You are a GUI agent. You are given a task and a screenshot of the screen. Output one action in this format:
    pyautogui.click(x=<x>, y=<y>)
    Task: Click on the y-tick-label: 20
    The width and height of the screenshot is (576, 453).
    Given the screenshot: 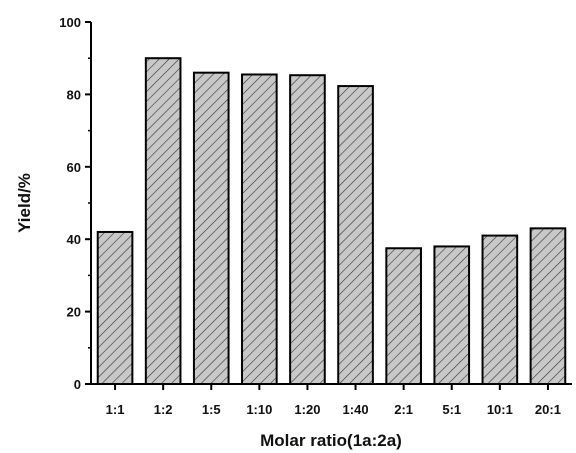 What is the action you would take?
    pyautogui.click(x=74, y=312)
    